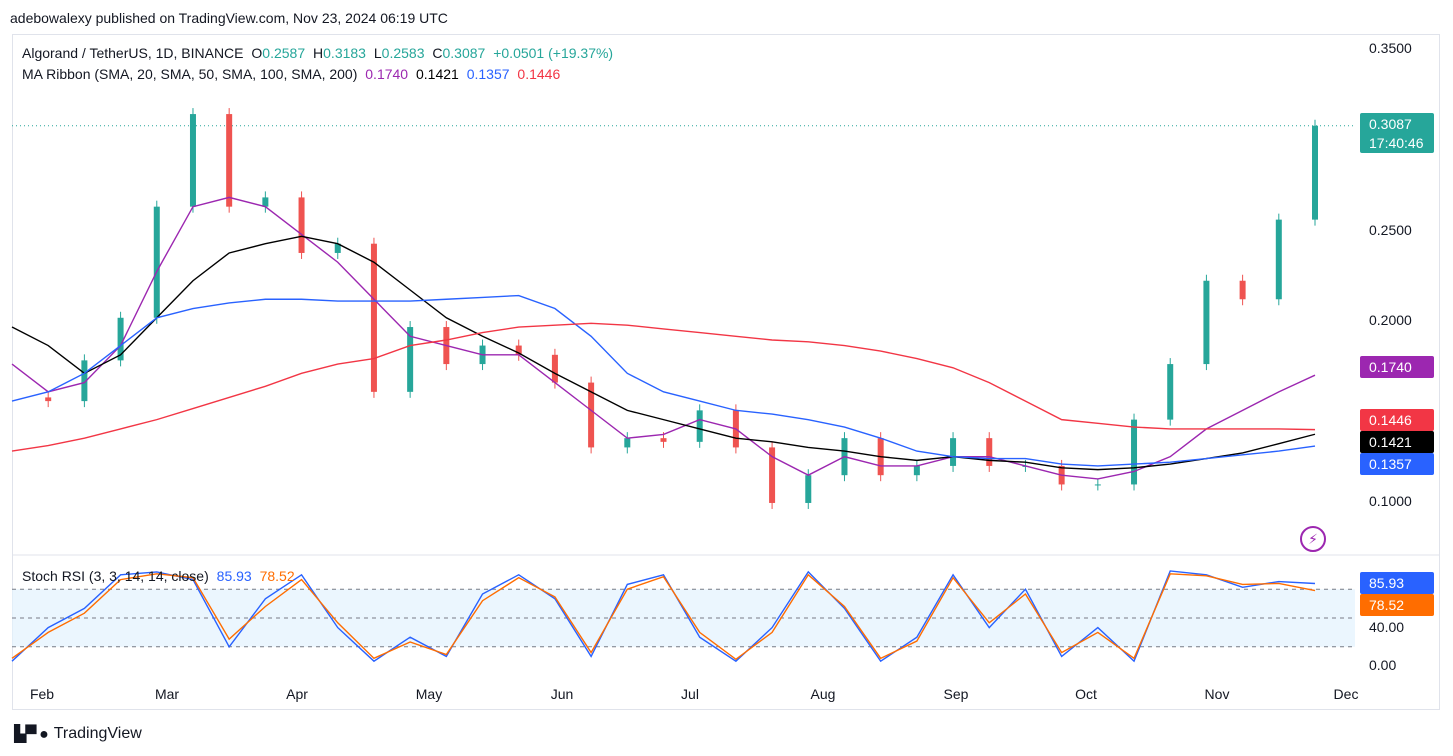 This screenshot has width=1453, height=756. I want to click on price-tick-1: 0.2500, so click(1390, 230).